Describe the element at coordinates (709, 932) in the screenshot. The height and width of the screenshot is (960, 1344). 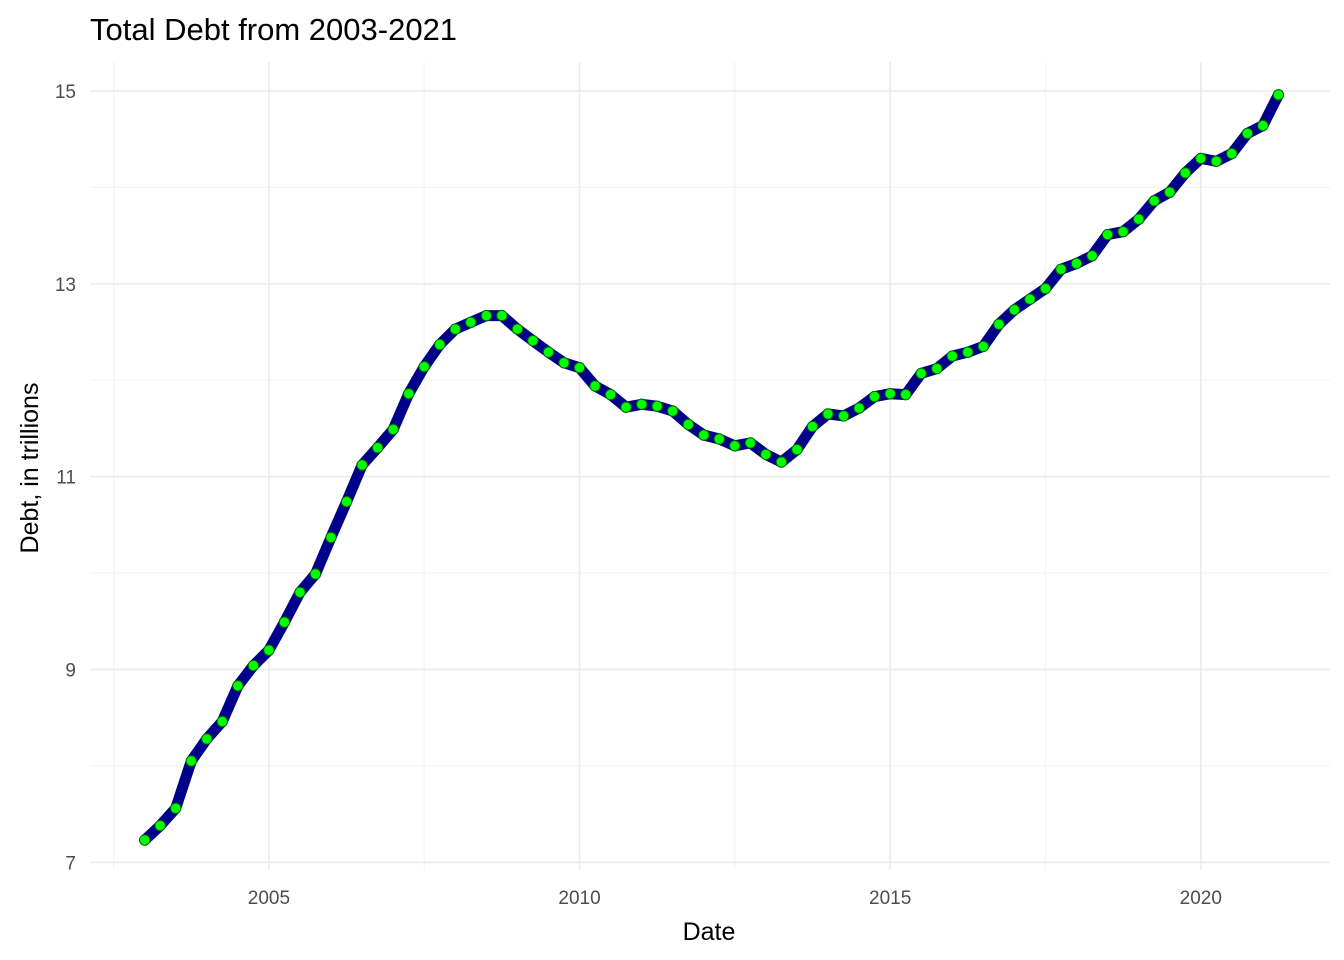
I see `x-axis-title: Date` at that location.